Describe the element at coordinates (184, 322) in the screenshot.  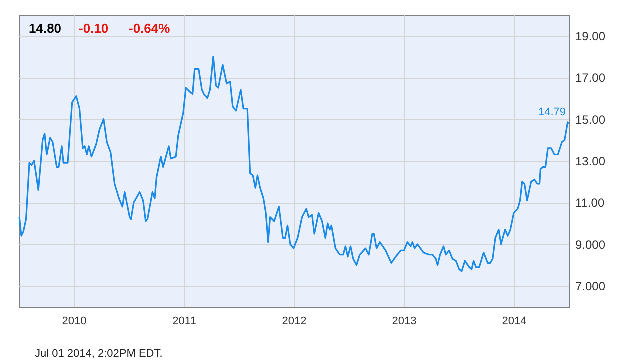
I see `x-tick-label: 2011` at that location.